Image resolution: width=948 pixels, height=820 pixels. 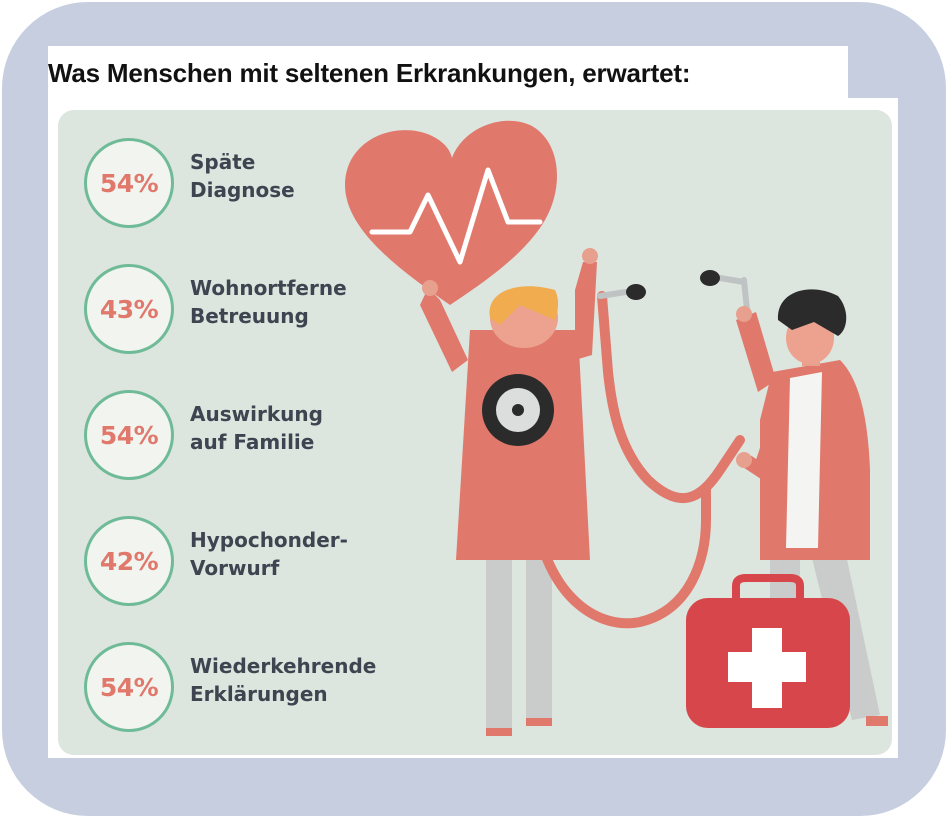 What do you see at coordinates (283, 666) in the screenshot?
I see `stat-label-line: Wiederkehrende` at bounding box center [283, 666].